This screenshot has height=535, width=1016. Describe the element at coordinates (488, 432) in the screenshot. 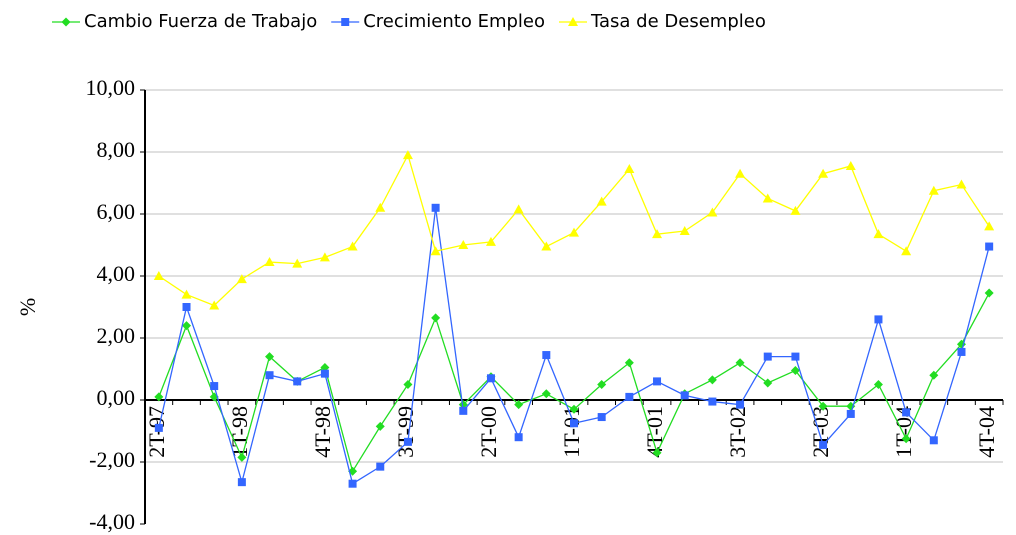

I see `x-tick-label: 2T-00` at that location.